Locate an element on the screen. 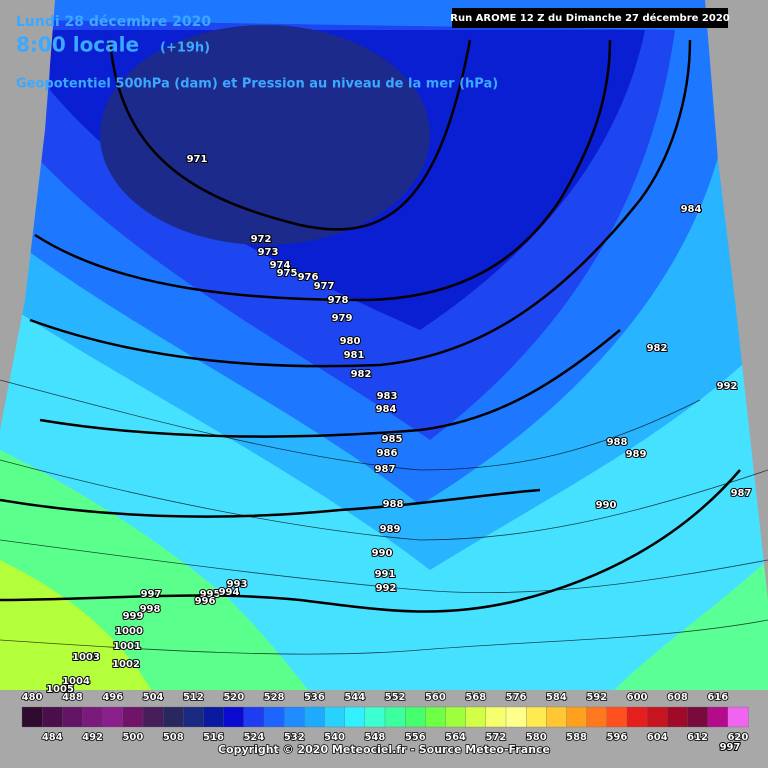  pressure-label: 986 is located at coordinates (387, 453).